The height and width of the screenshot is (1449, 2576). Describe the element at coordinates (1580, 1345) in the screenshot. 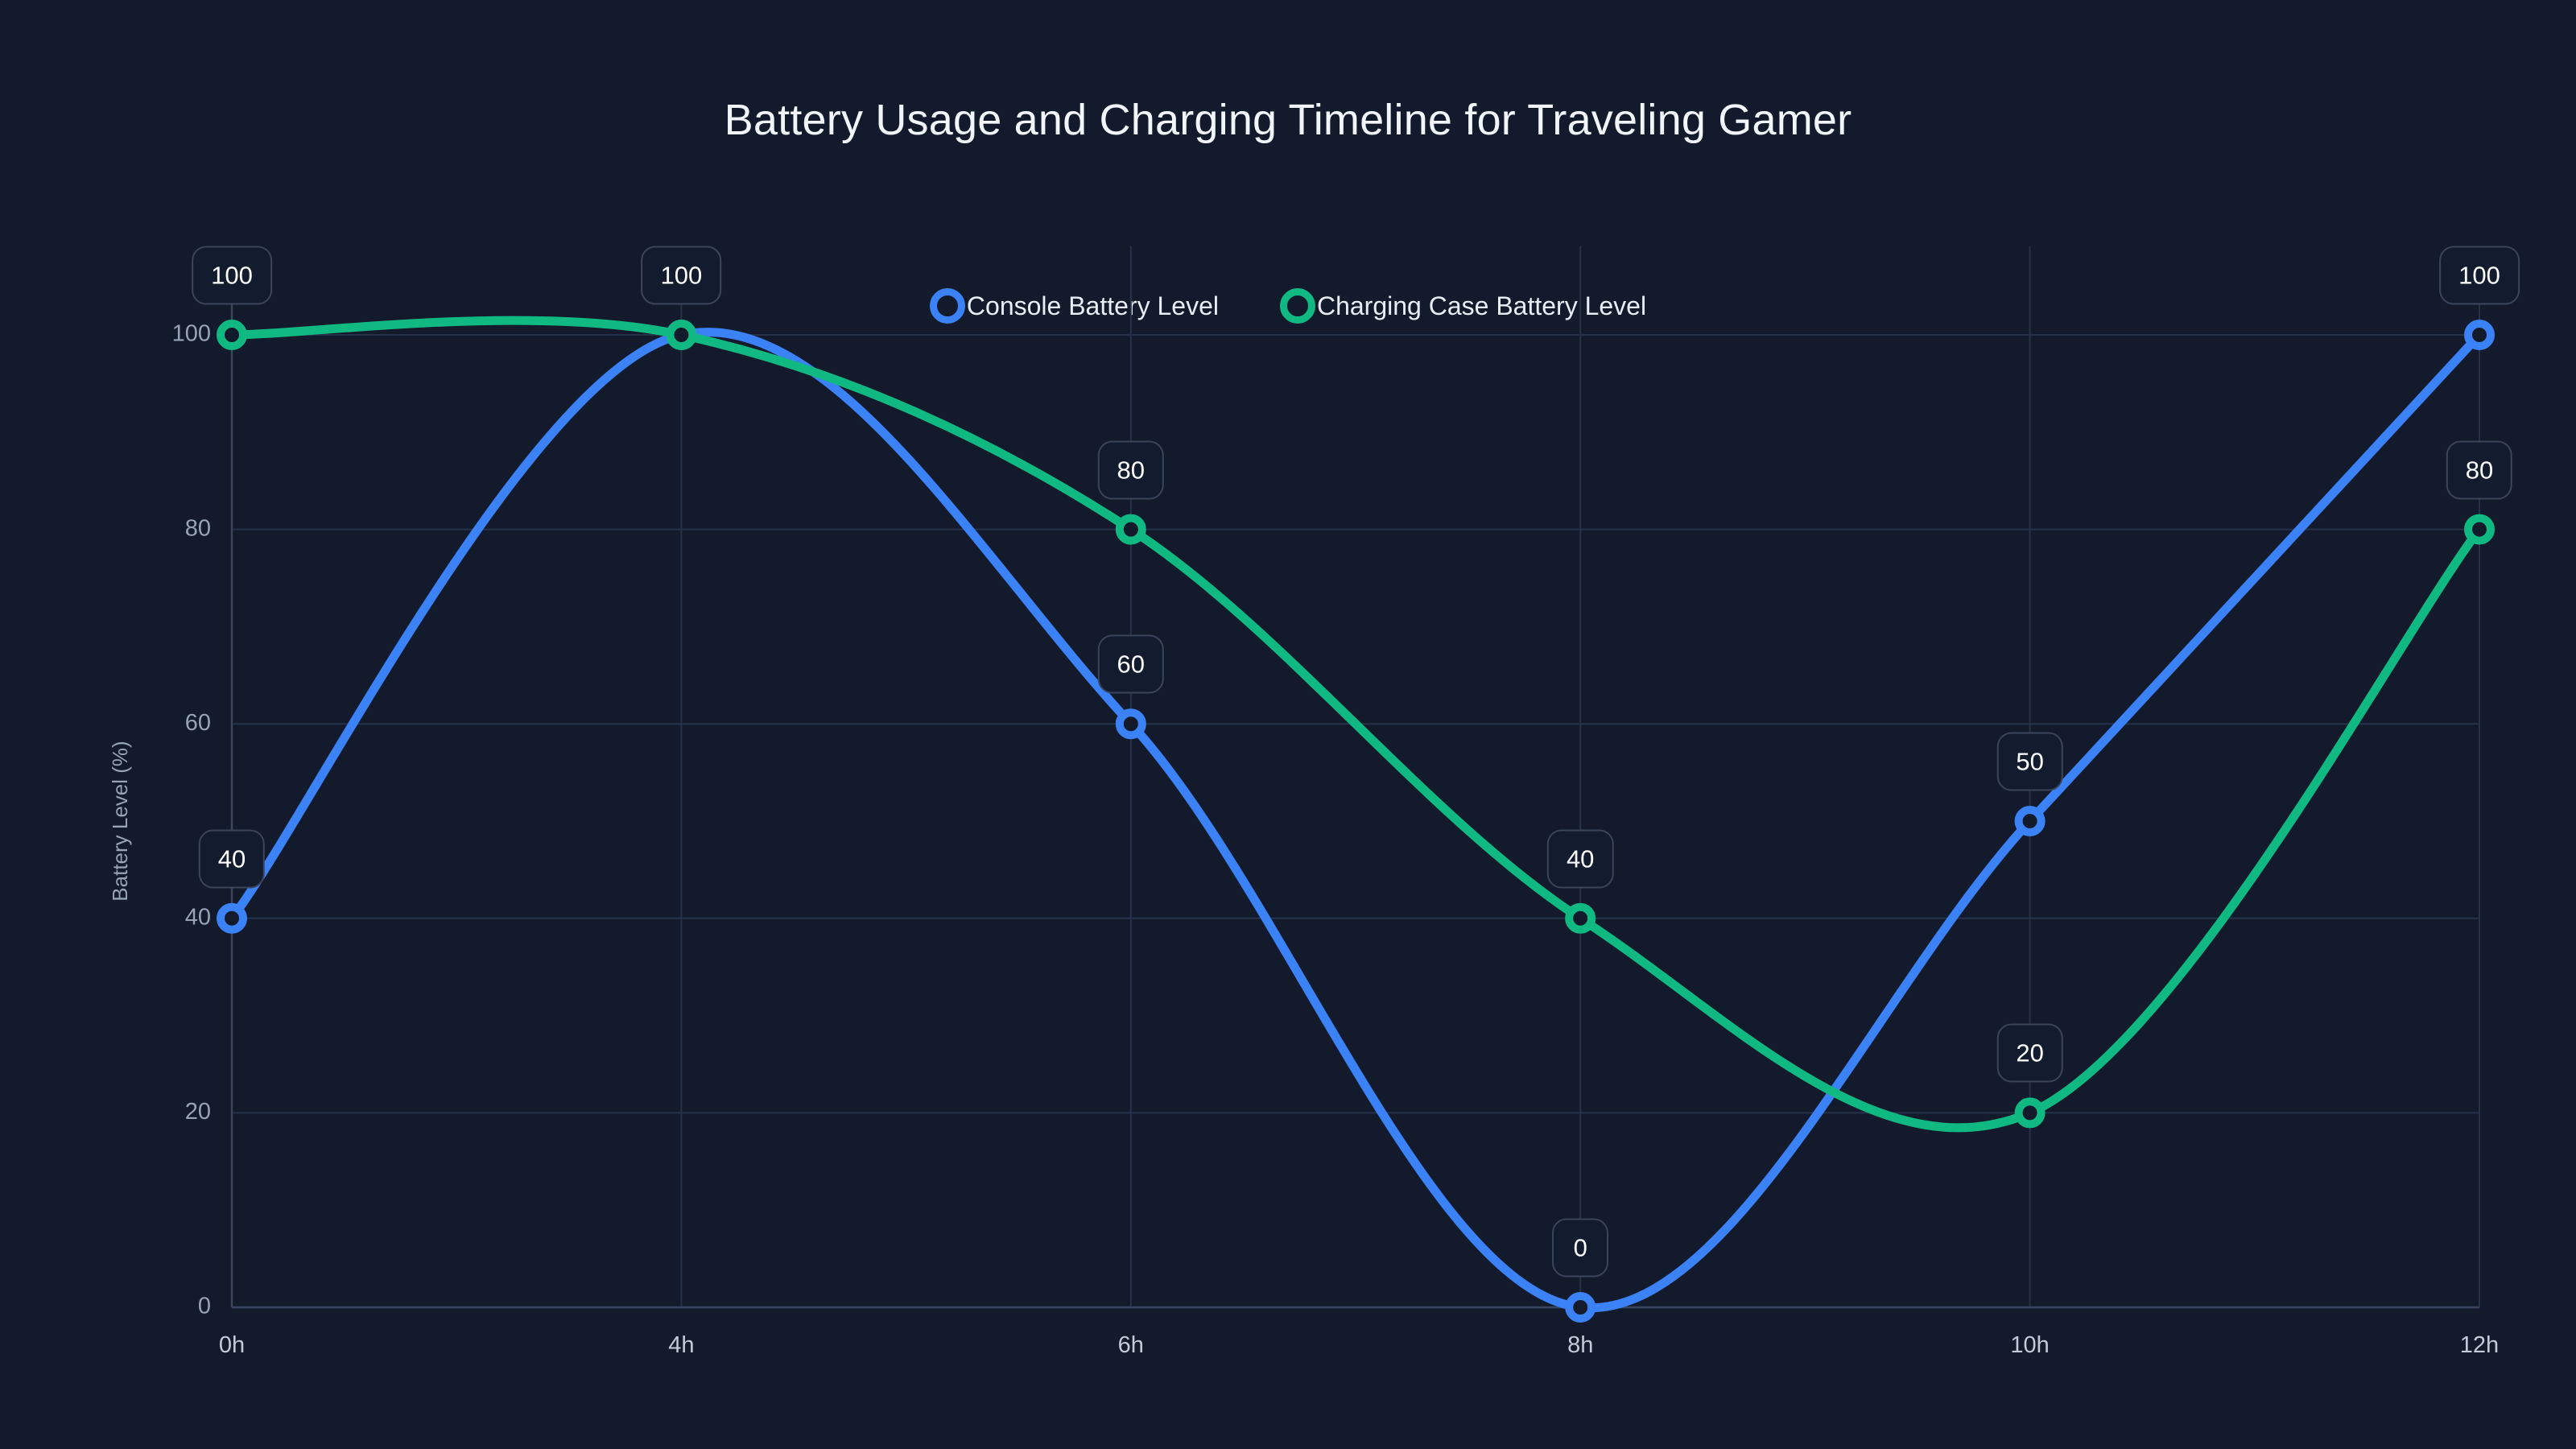

I see `x-tick-label: 8h` at that location.